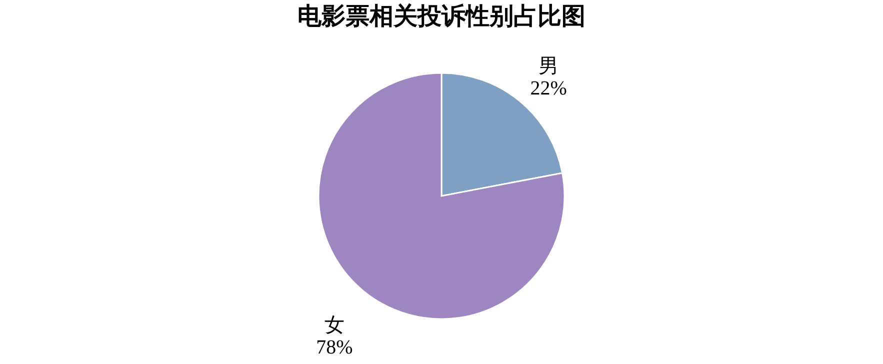 The width and height of the screenshot is (883, 364). What do you see at coordinates (334, 325) in the screenshot?
I see `slice-label: 女` at bounding box center [334, 325].